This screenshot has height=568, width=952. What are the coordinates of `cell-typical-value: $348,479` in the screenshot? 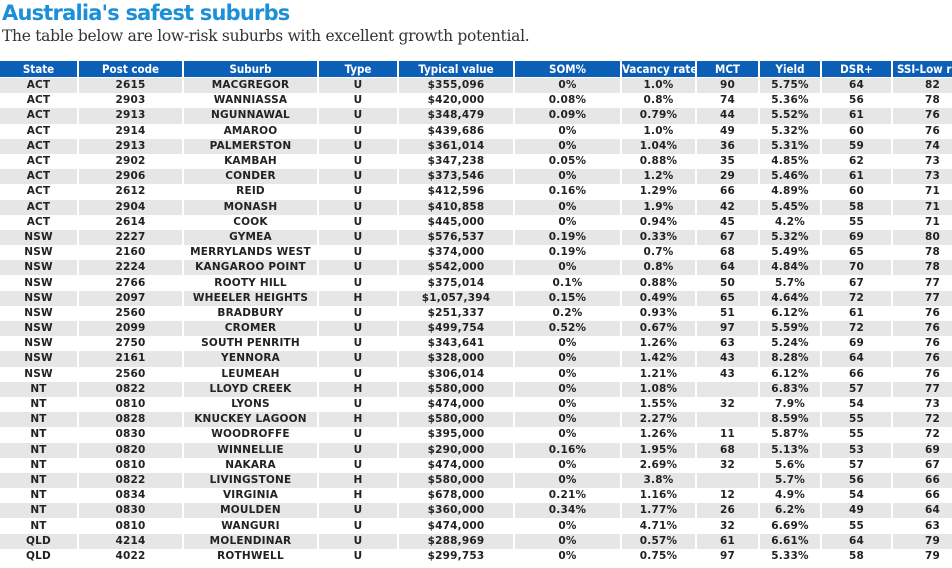 It's located at (456, 116).